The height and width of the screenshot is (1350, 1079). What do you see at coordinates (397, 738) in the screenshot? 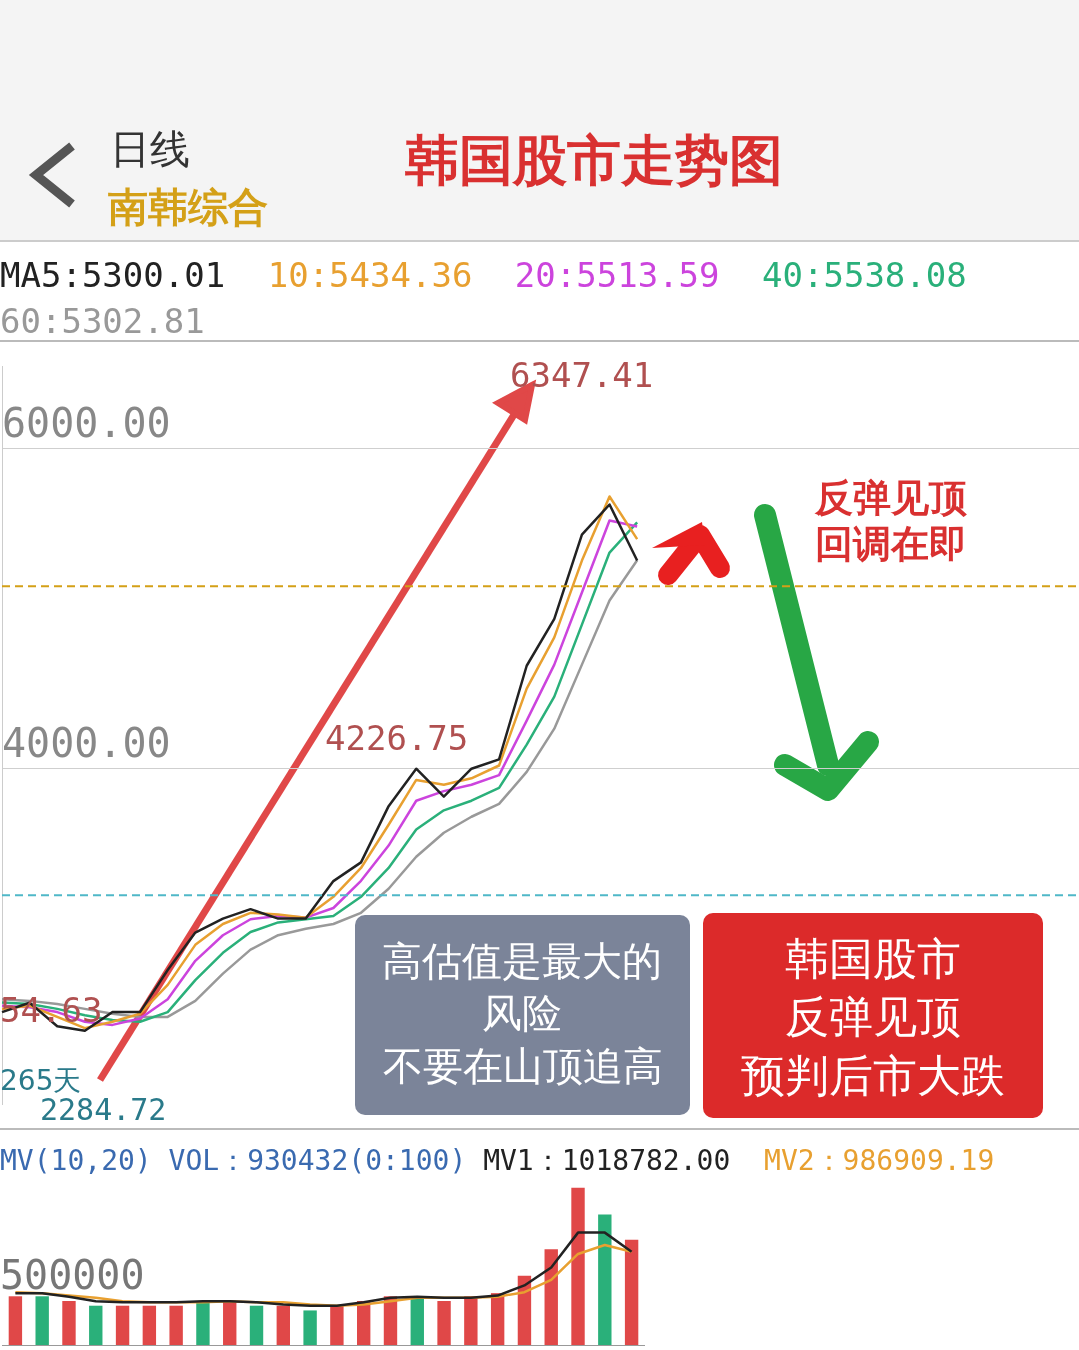
I see `annotation: 4226.75` at bounding box center [397, 738].